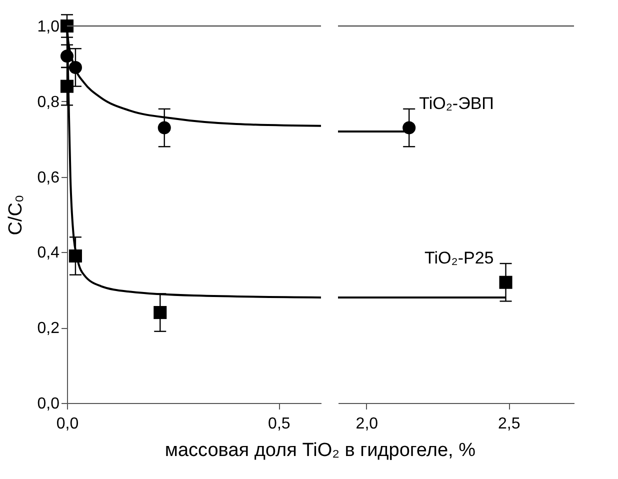  I want to click on y-axis-title: C/C₀, so click(15, 215).